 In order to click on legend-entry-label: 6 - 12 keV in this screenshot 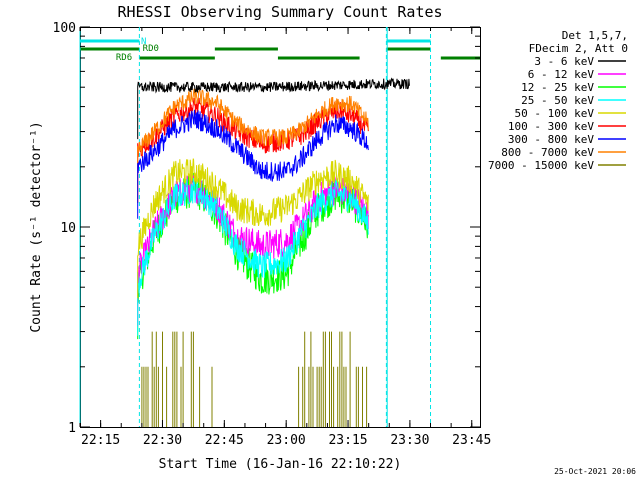, I will do `click(561, 74)`.